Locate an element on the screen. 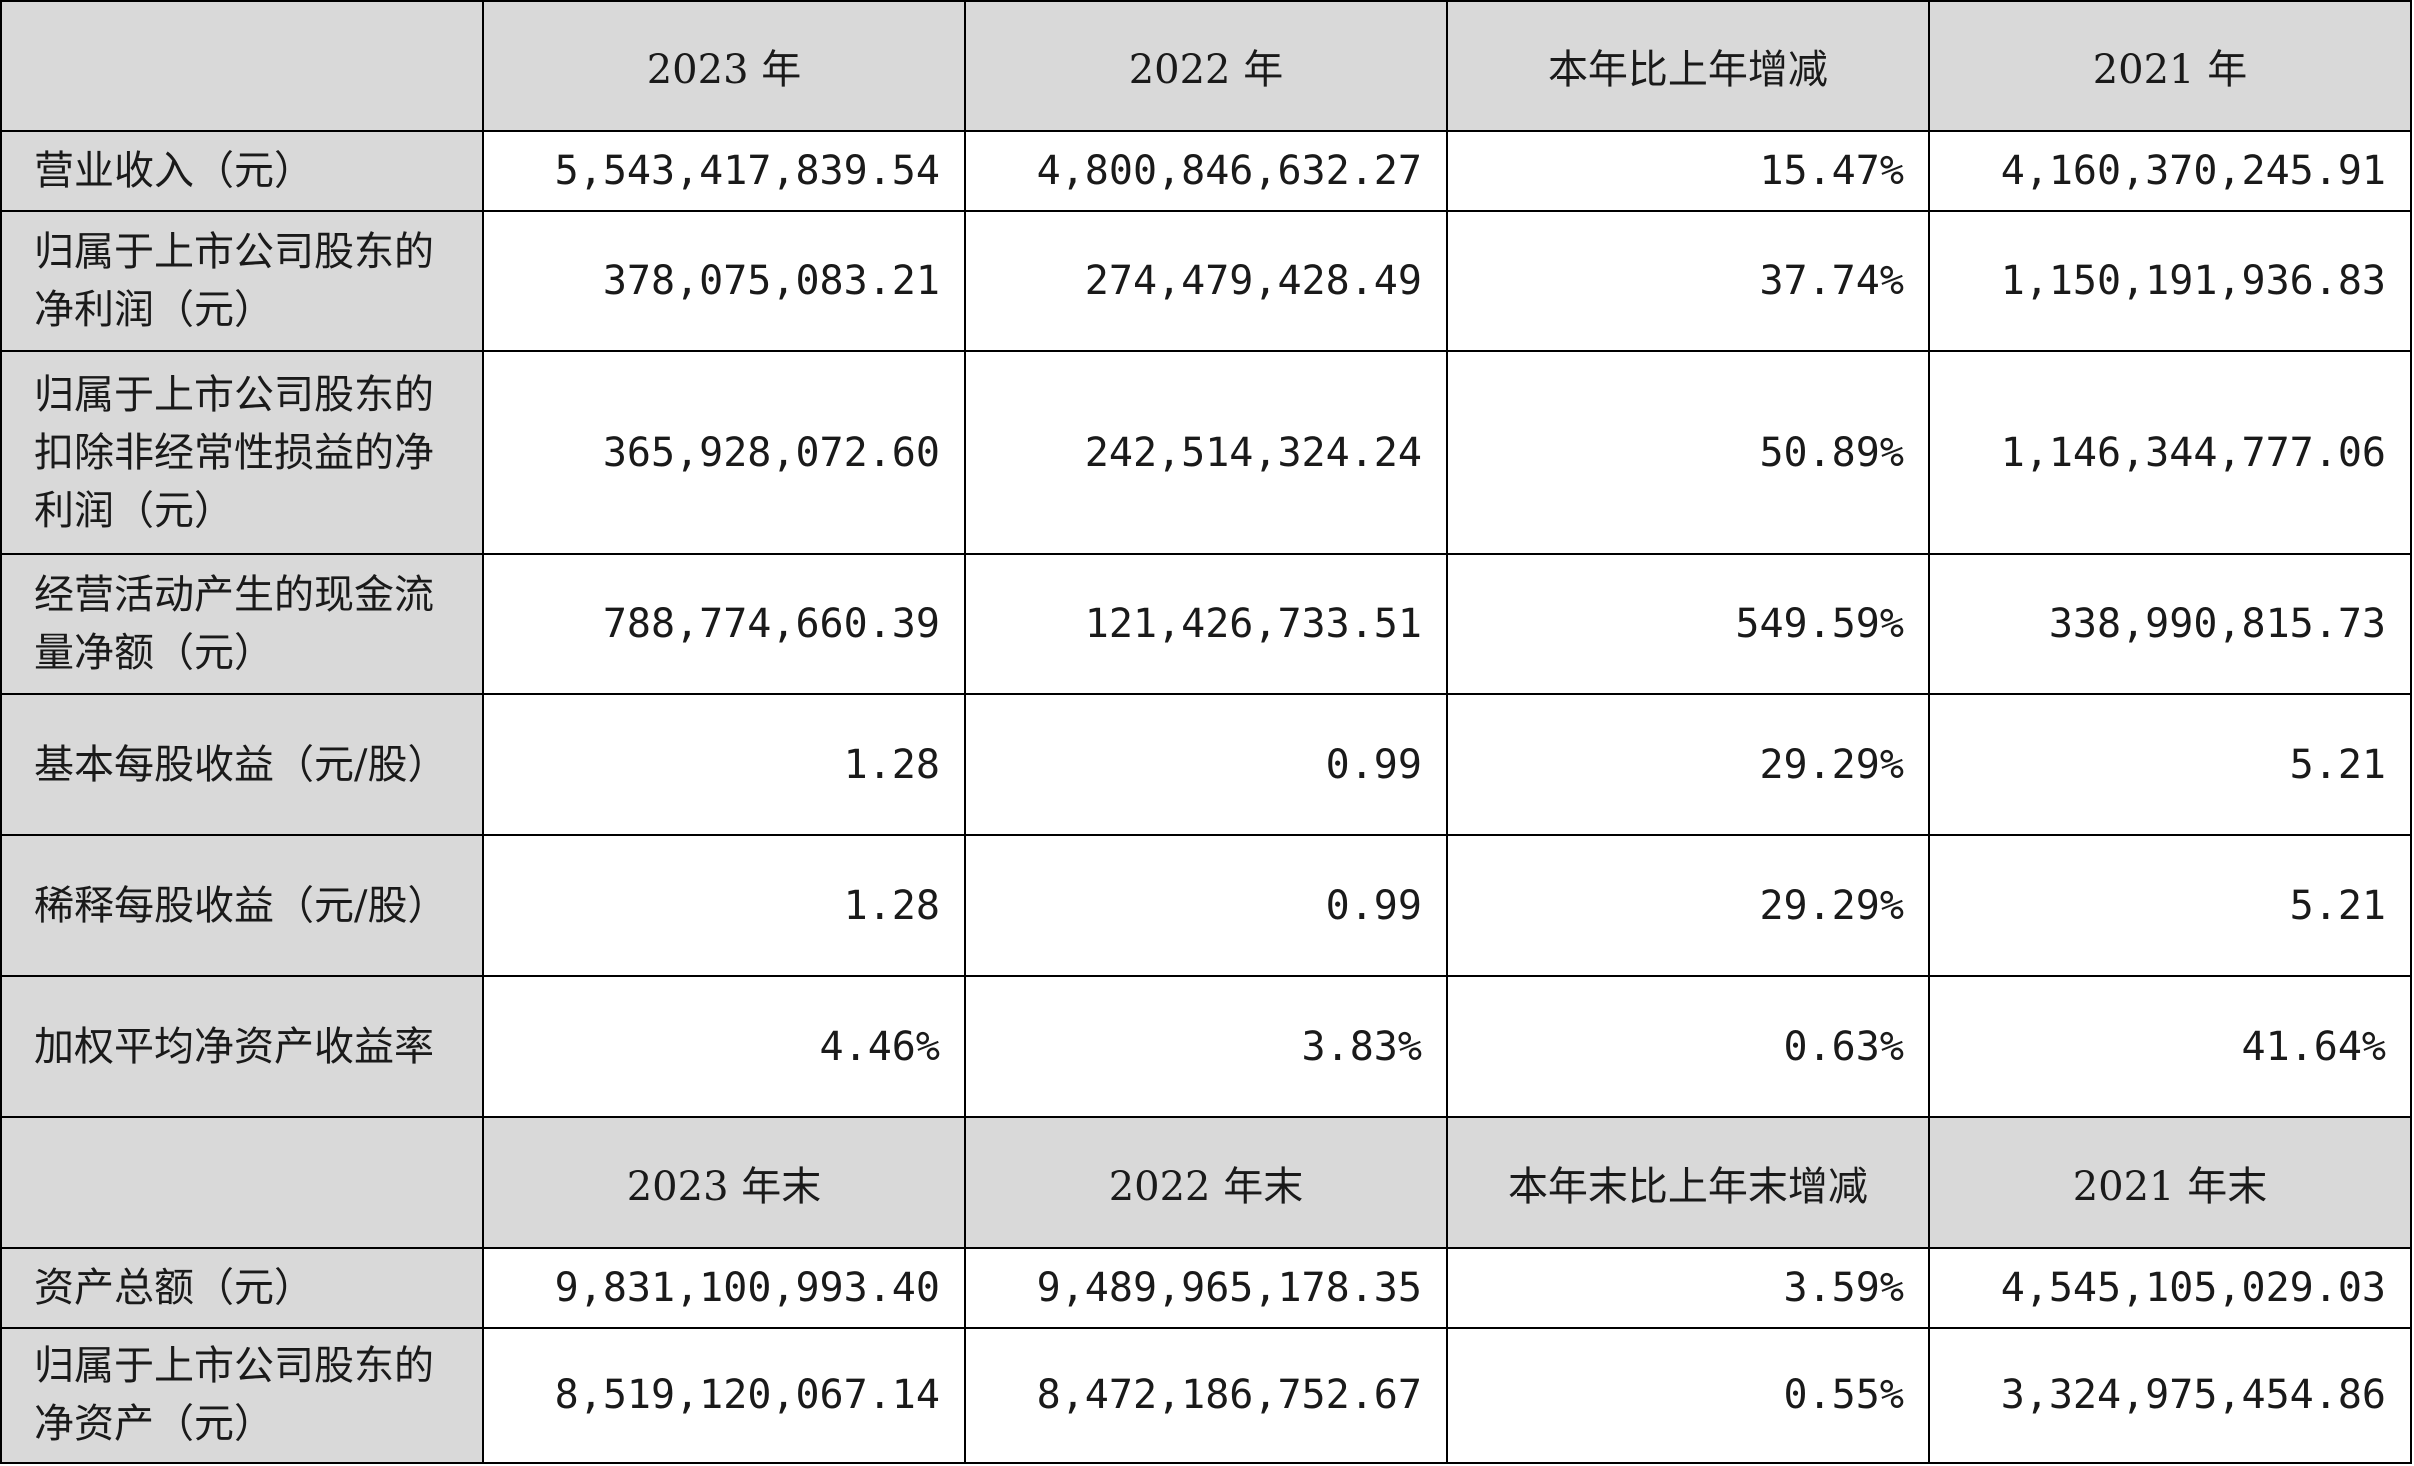 The width and height of the screenshot is (2414, 1466). value-change: 3.59% is located at coordinates (1687, 1287).